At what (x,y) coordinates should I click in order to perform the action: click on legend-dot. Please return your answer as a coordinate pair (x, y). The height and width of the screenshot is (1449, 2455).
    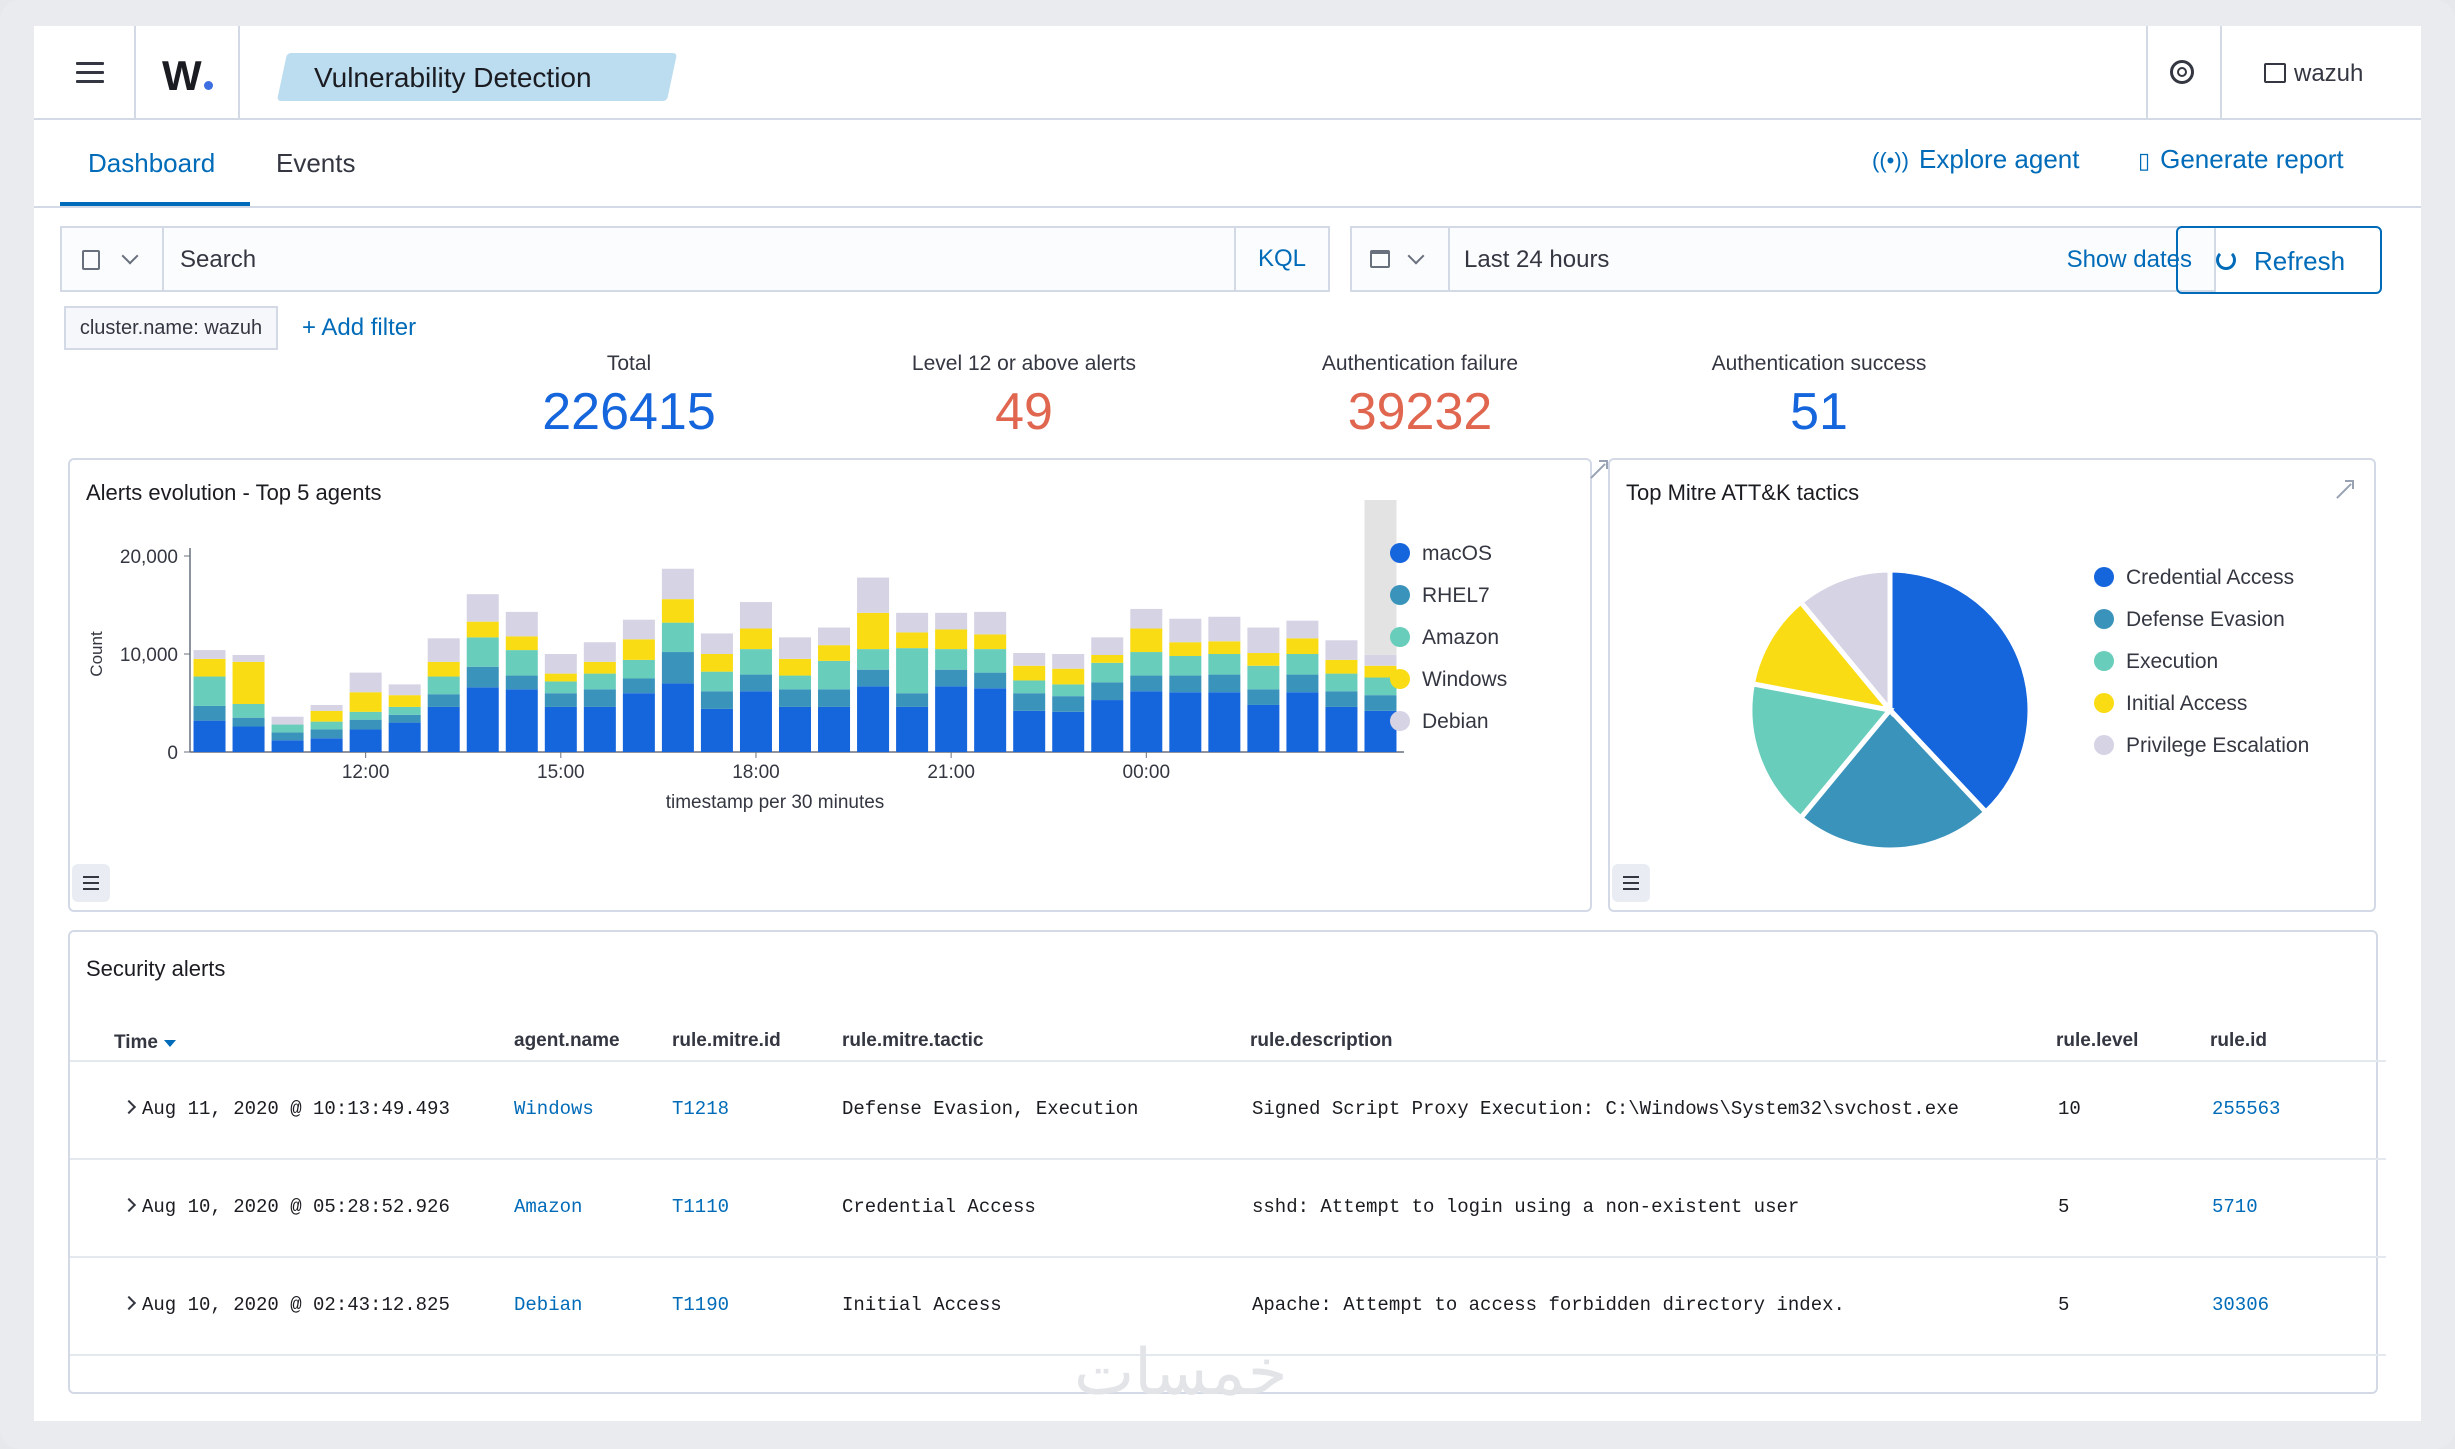
    Looking at the image, I should click on (1400, 553).